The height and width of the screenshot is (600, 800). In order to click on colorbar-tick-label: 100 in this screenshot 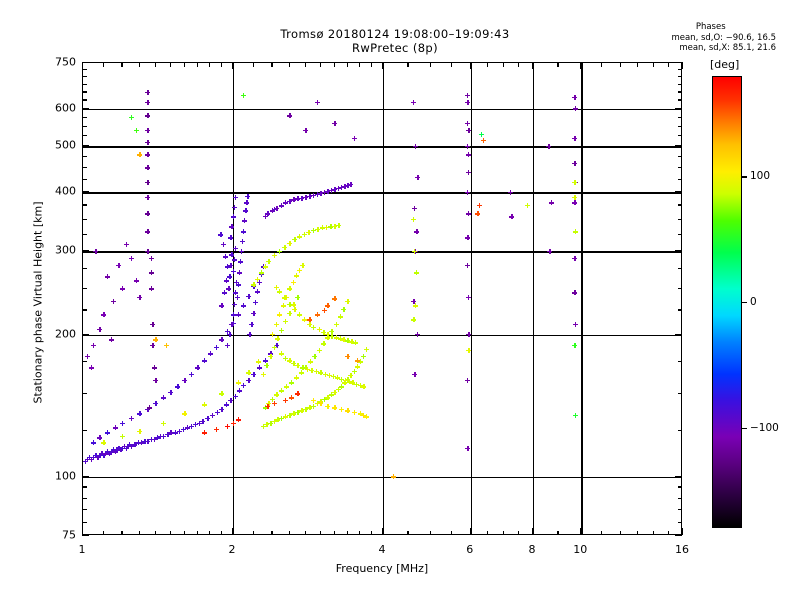, I will do `click(760, 176)`.